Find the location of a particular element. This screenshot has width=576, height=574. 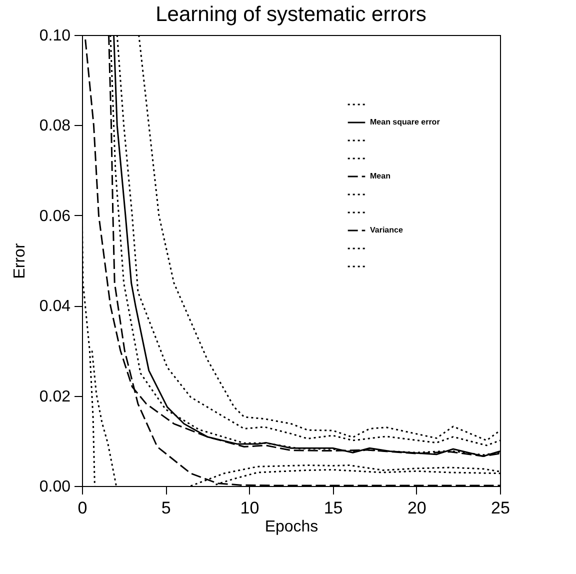

y-tick-label: 0.10 is located at coordinates (55, 36).